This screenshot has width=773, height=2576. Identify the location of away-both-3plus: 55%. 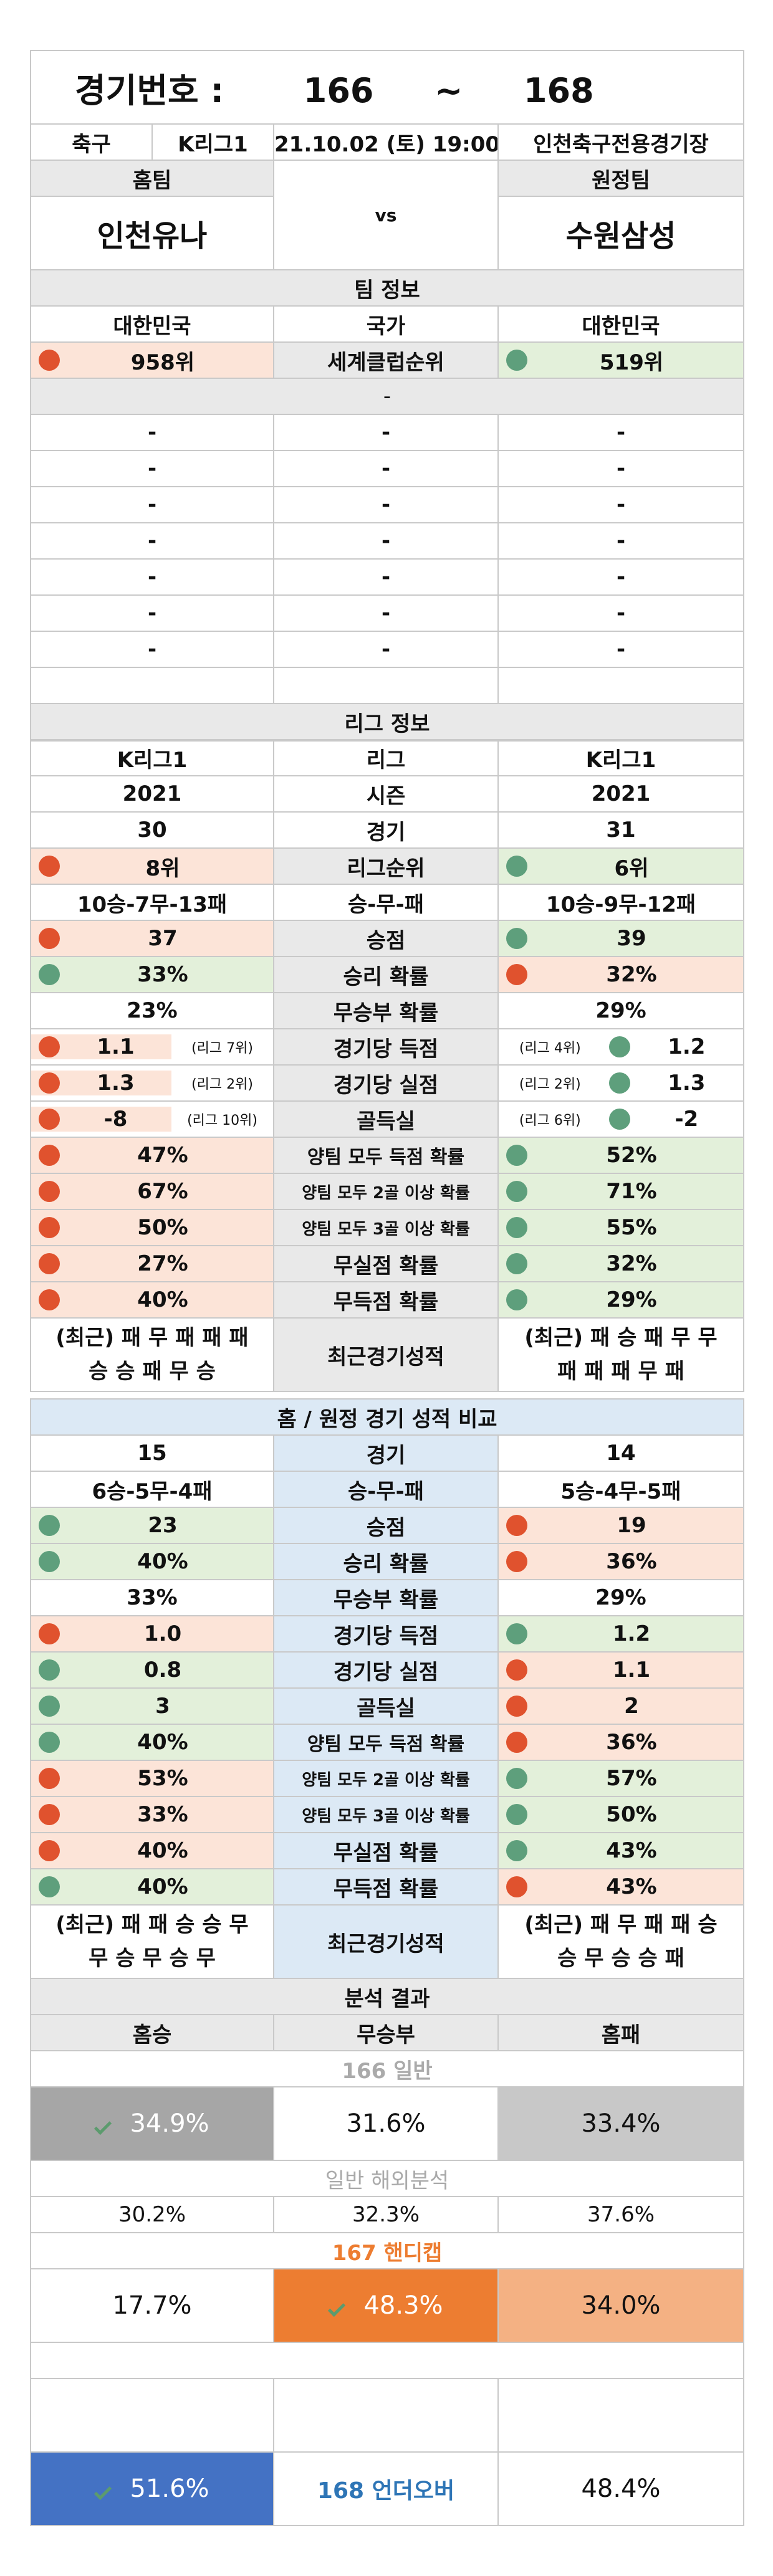
(621, 1227).